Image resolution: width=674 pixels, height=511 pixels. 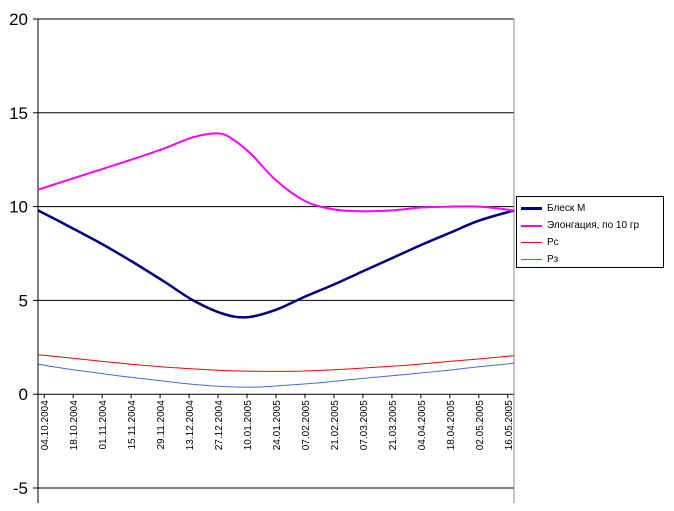 What do you see at coordinates (553, 242) in the screenshot?
I see `legend-label: Рс` at bounding box center [553, 242].